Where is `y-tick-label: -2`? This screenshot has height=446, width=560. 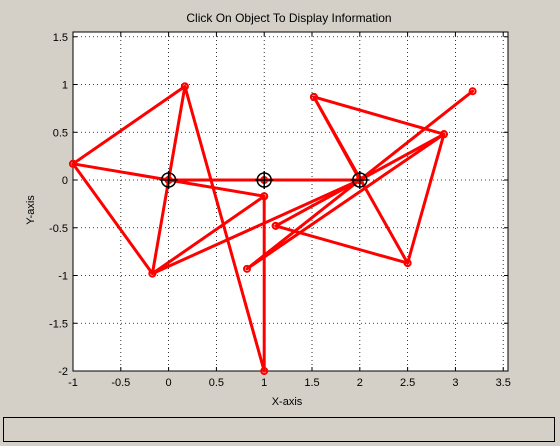
y-tick-label: -2 is located at coordinates (63, 372).